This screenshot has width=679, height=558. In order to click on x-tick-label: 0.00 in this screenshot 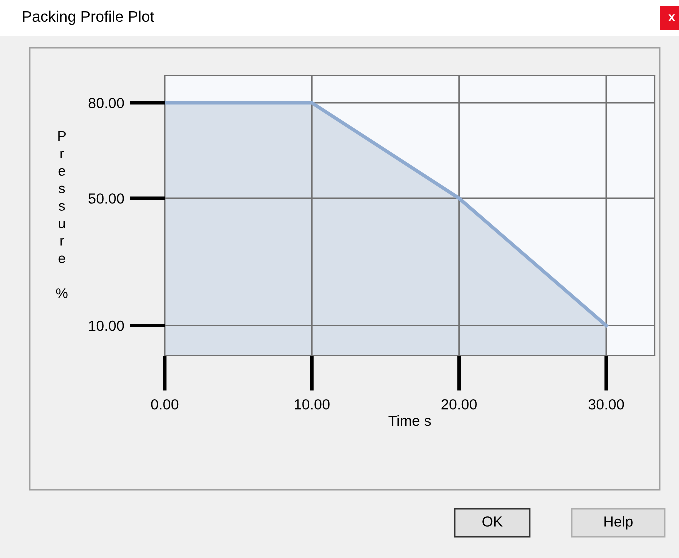, I will do `click(165, 404)`.